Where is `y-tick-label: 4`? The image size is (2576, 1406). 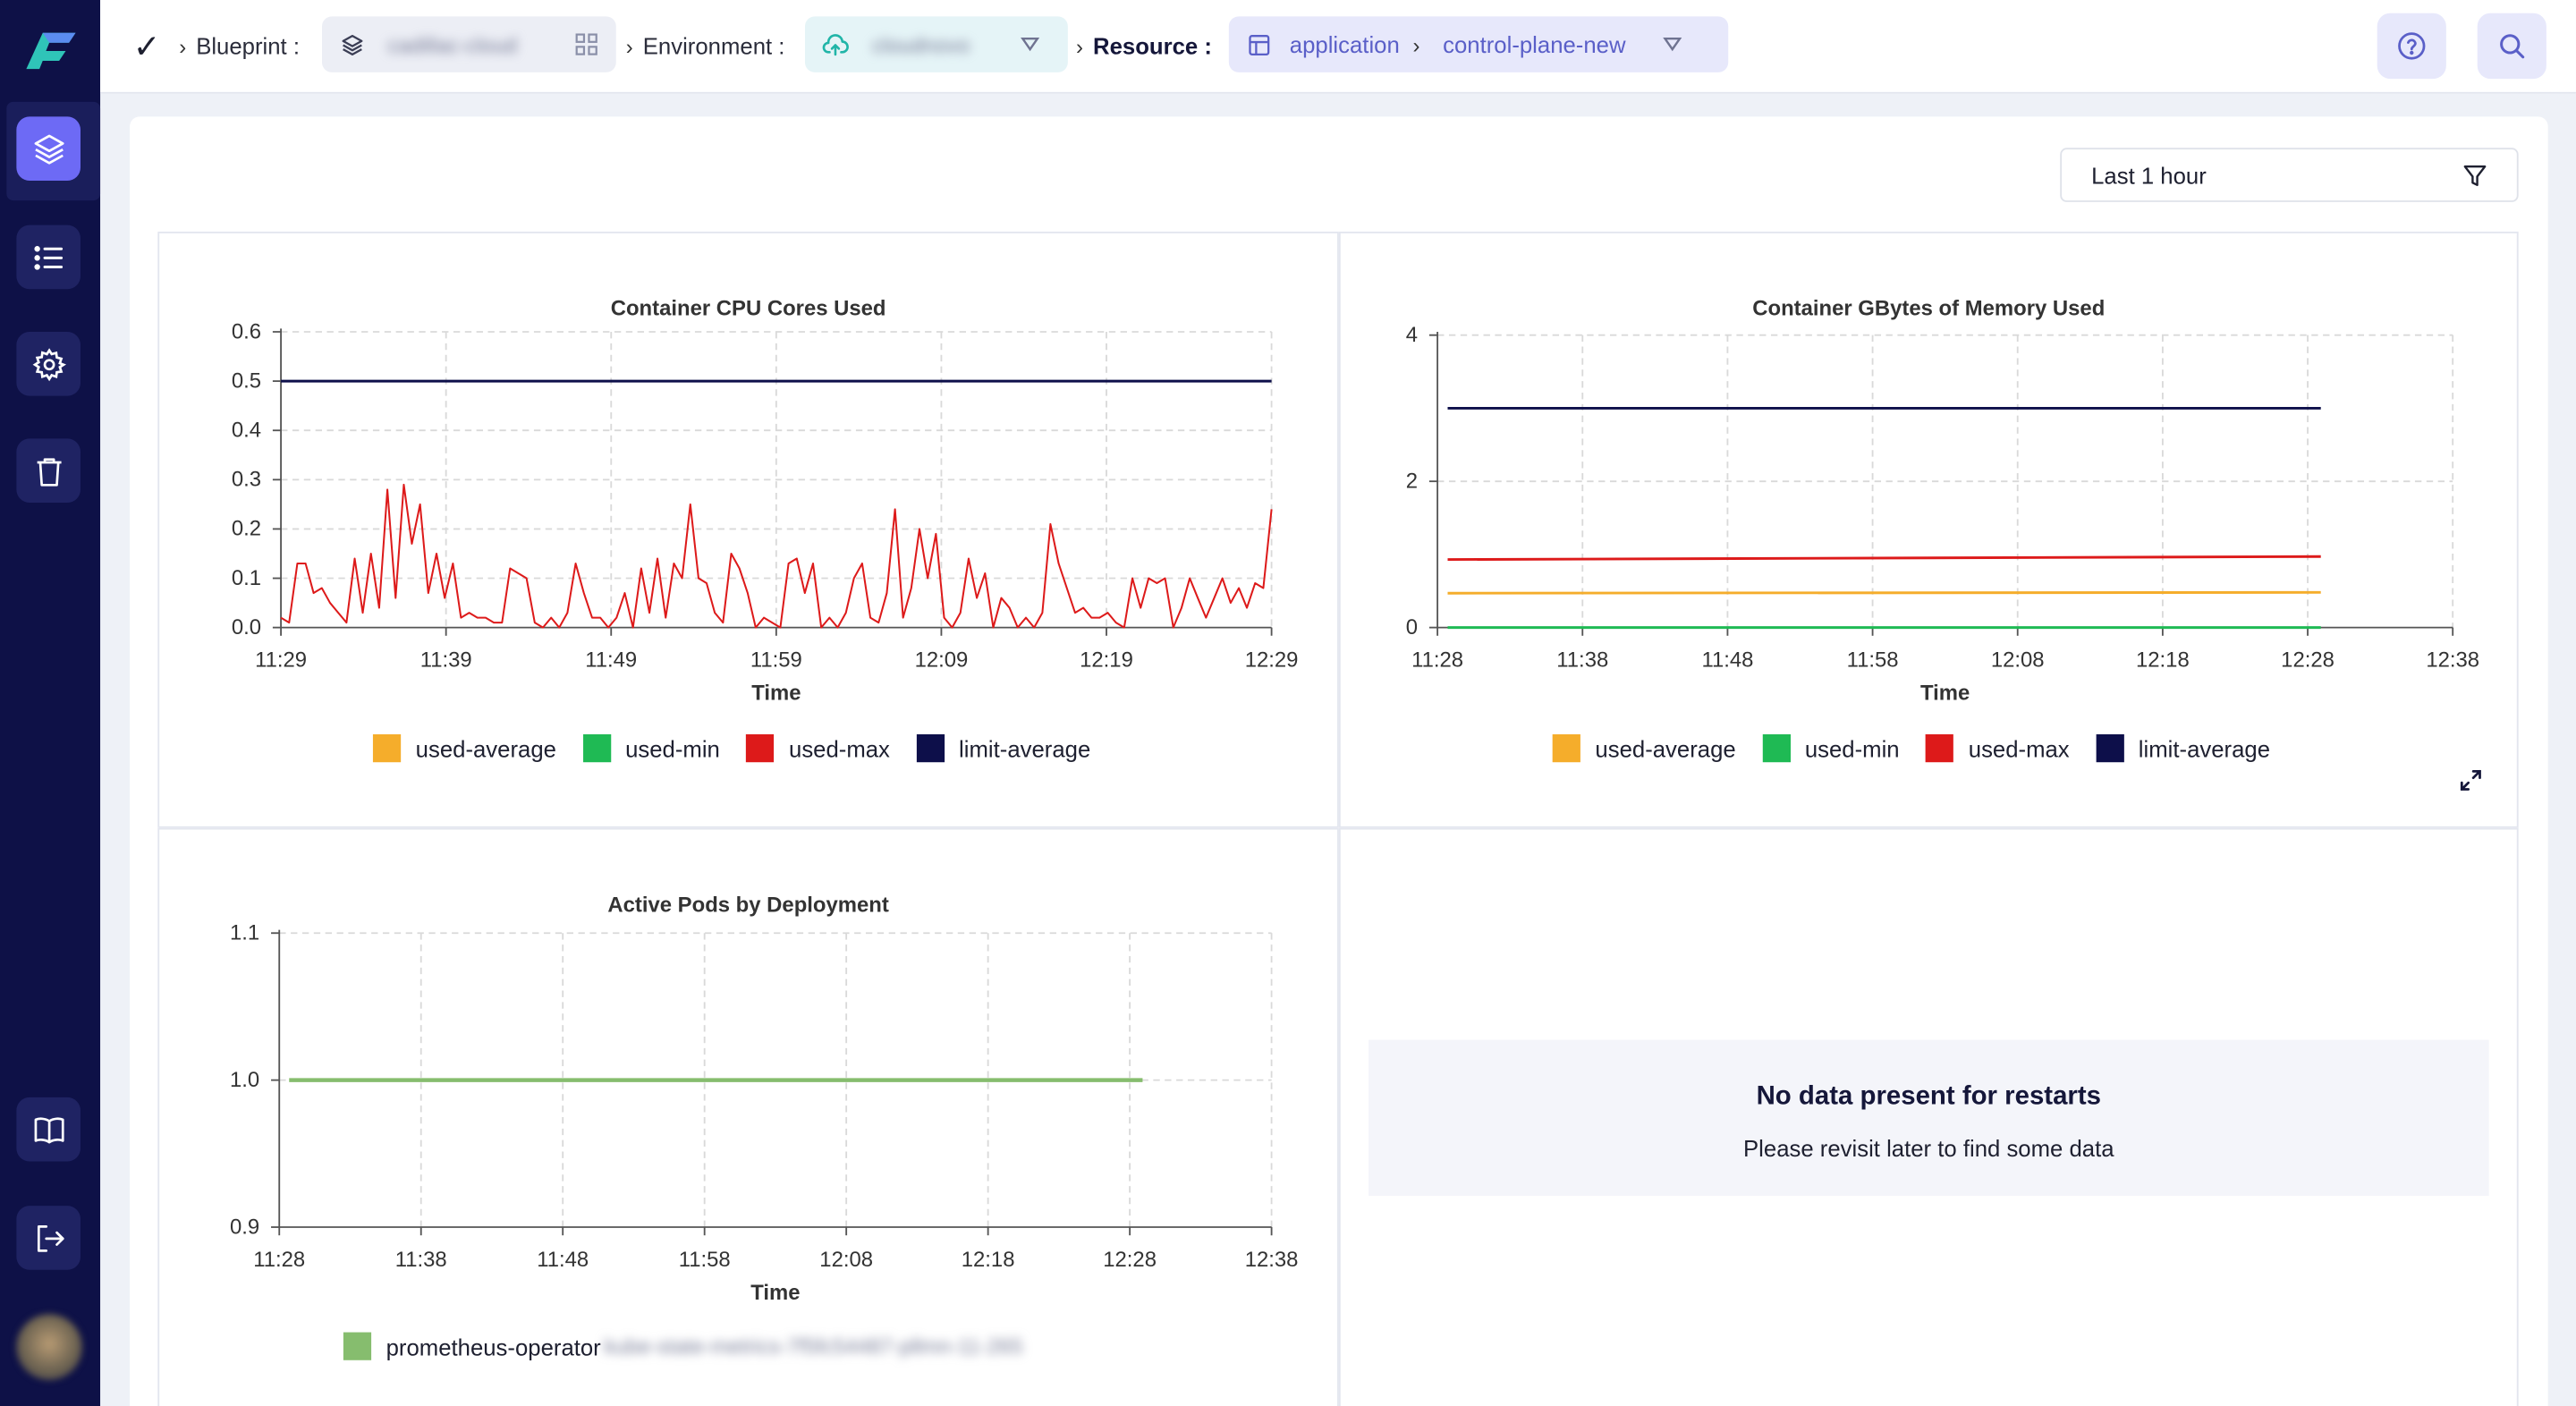 y-tick-label: 4 is located at coordinates (1412, 335).